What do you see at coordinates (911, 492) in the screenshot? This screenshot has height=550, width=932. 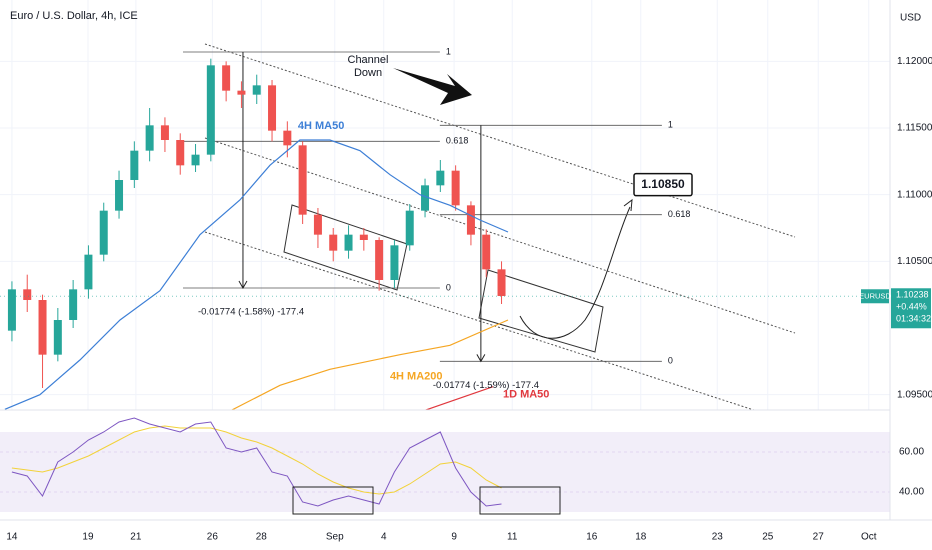 I see `rsi-tick-label: 40.00` at bounding box center [911, 492].